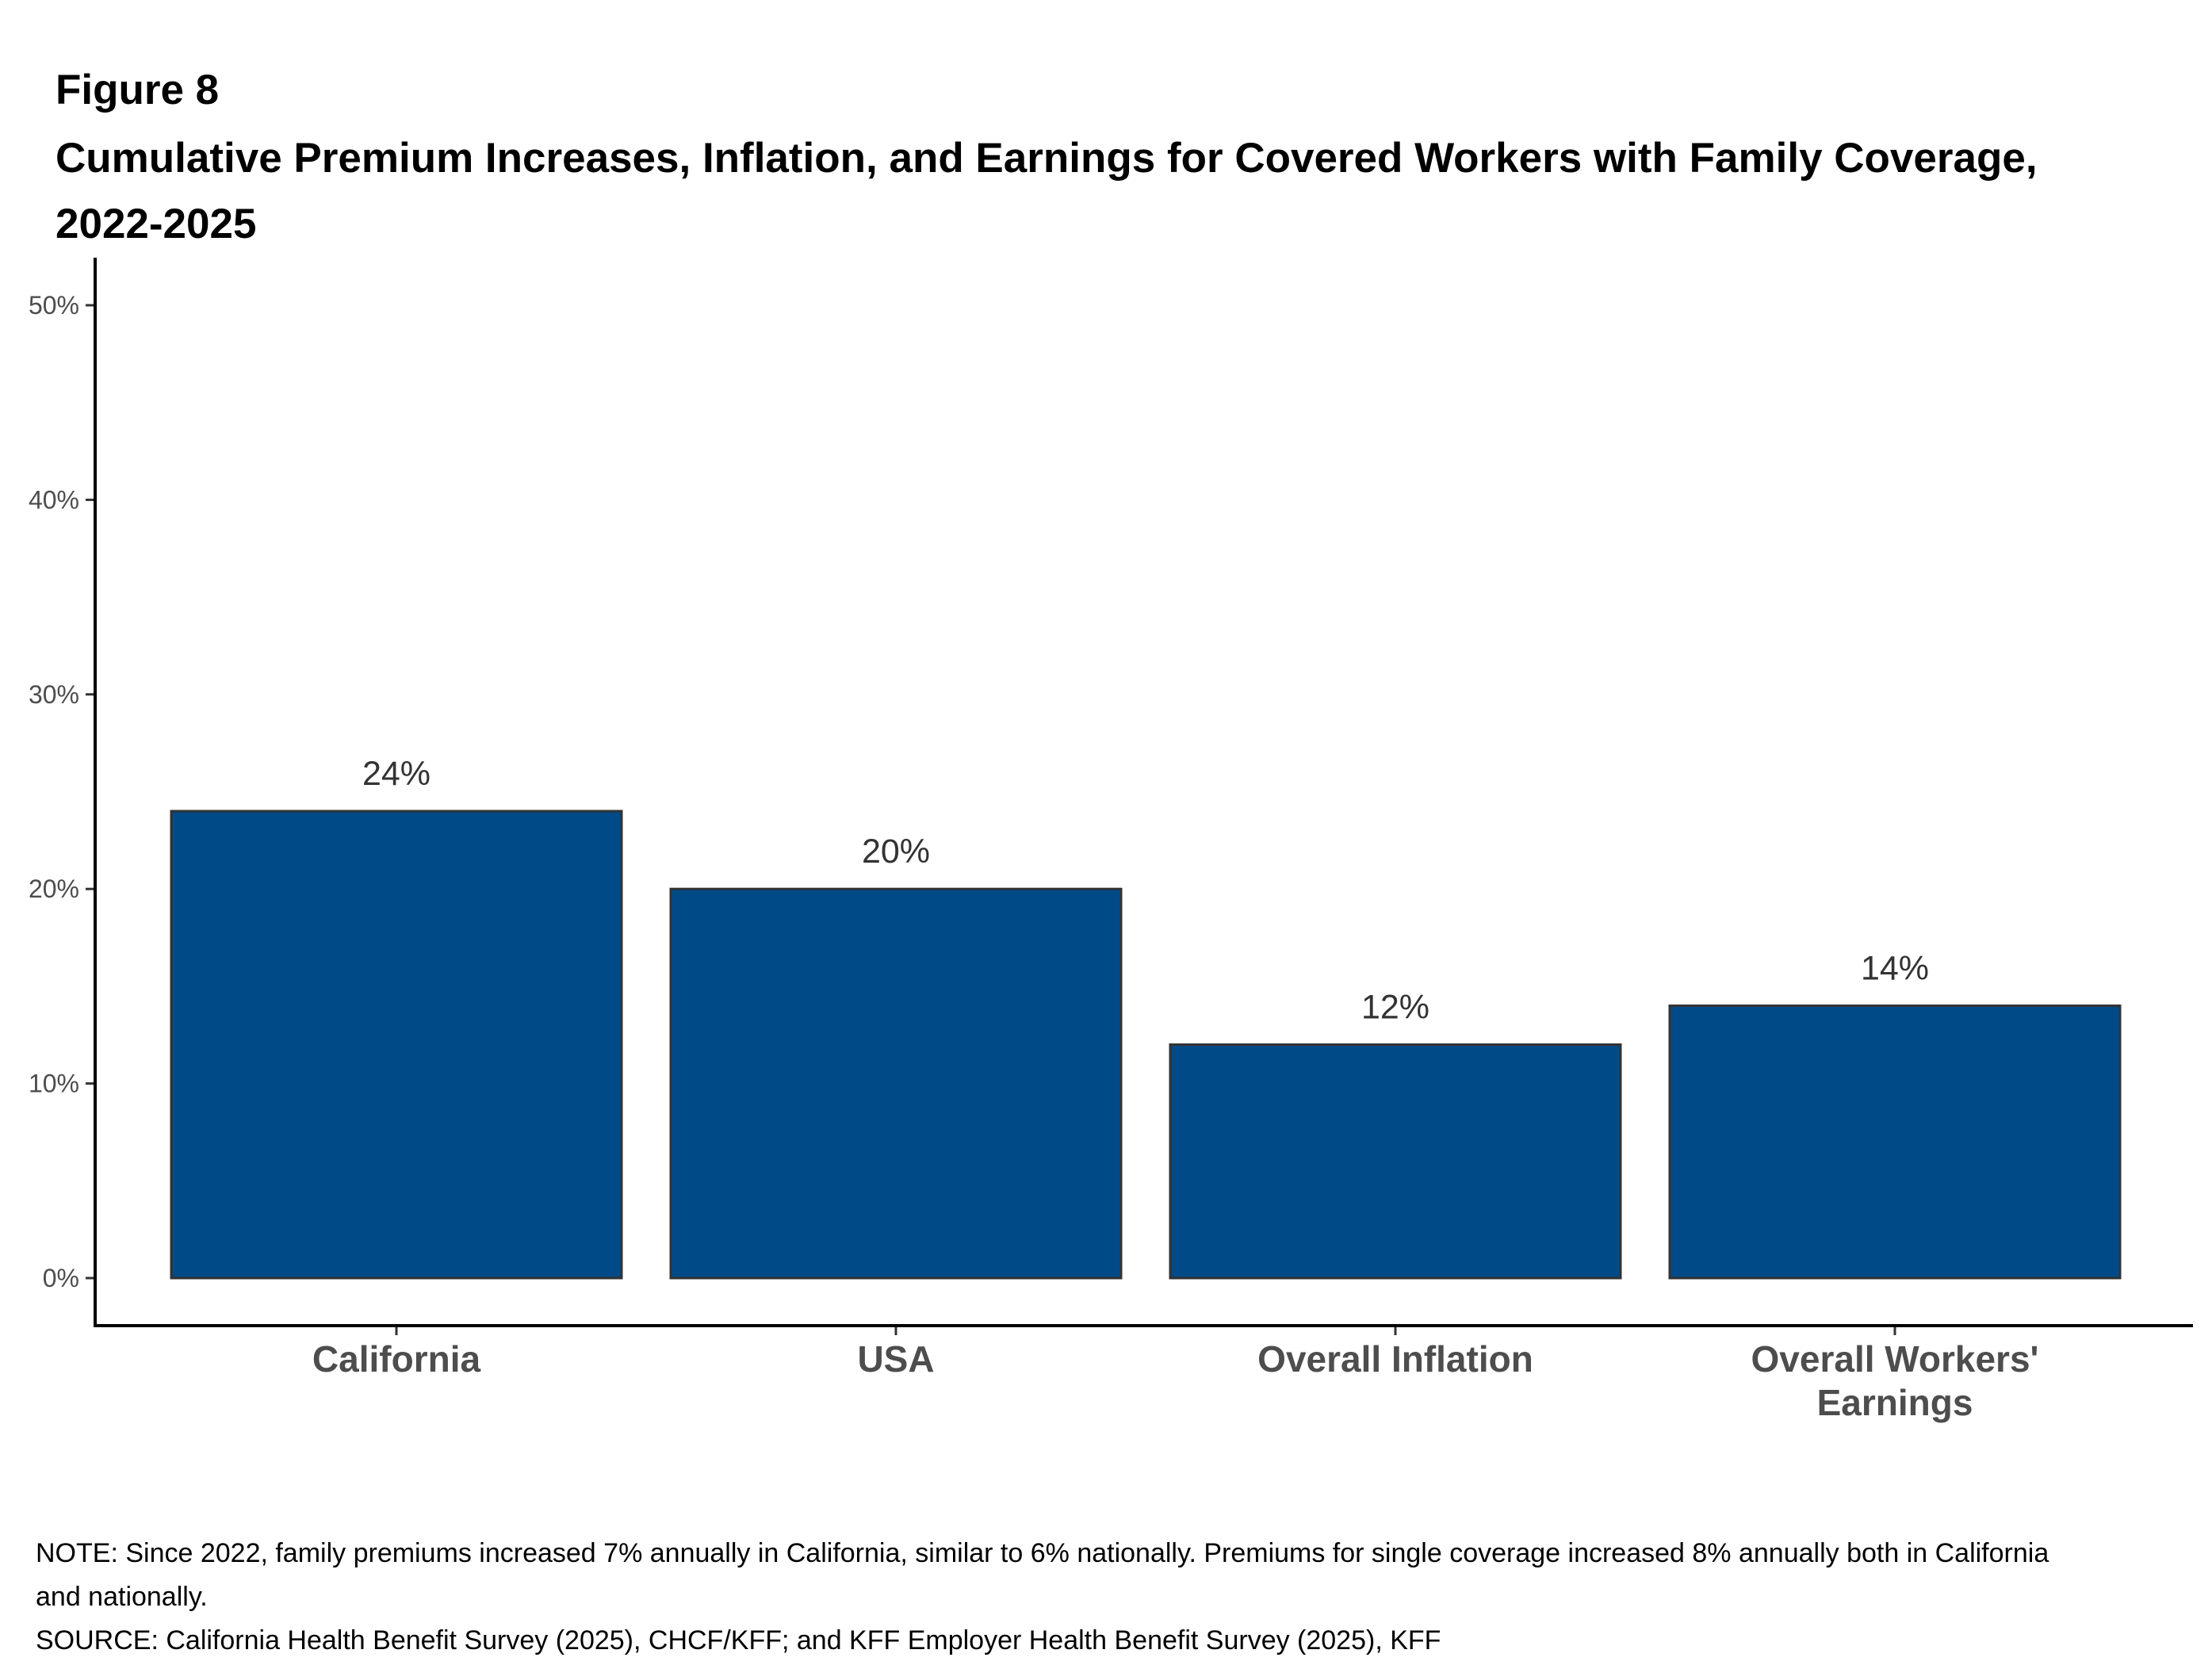 This screenshot has height=1665, width=2212. What do you see at coordinates (54, 1084) in the screenshot?
I see `y-tick-label: 10%` at bounding box center [54, 1084].